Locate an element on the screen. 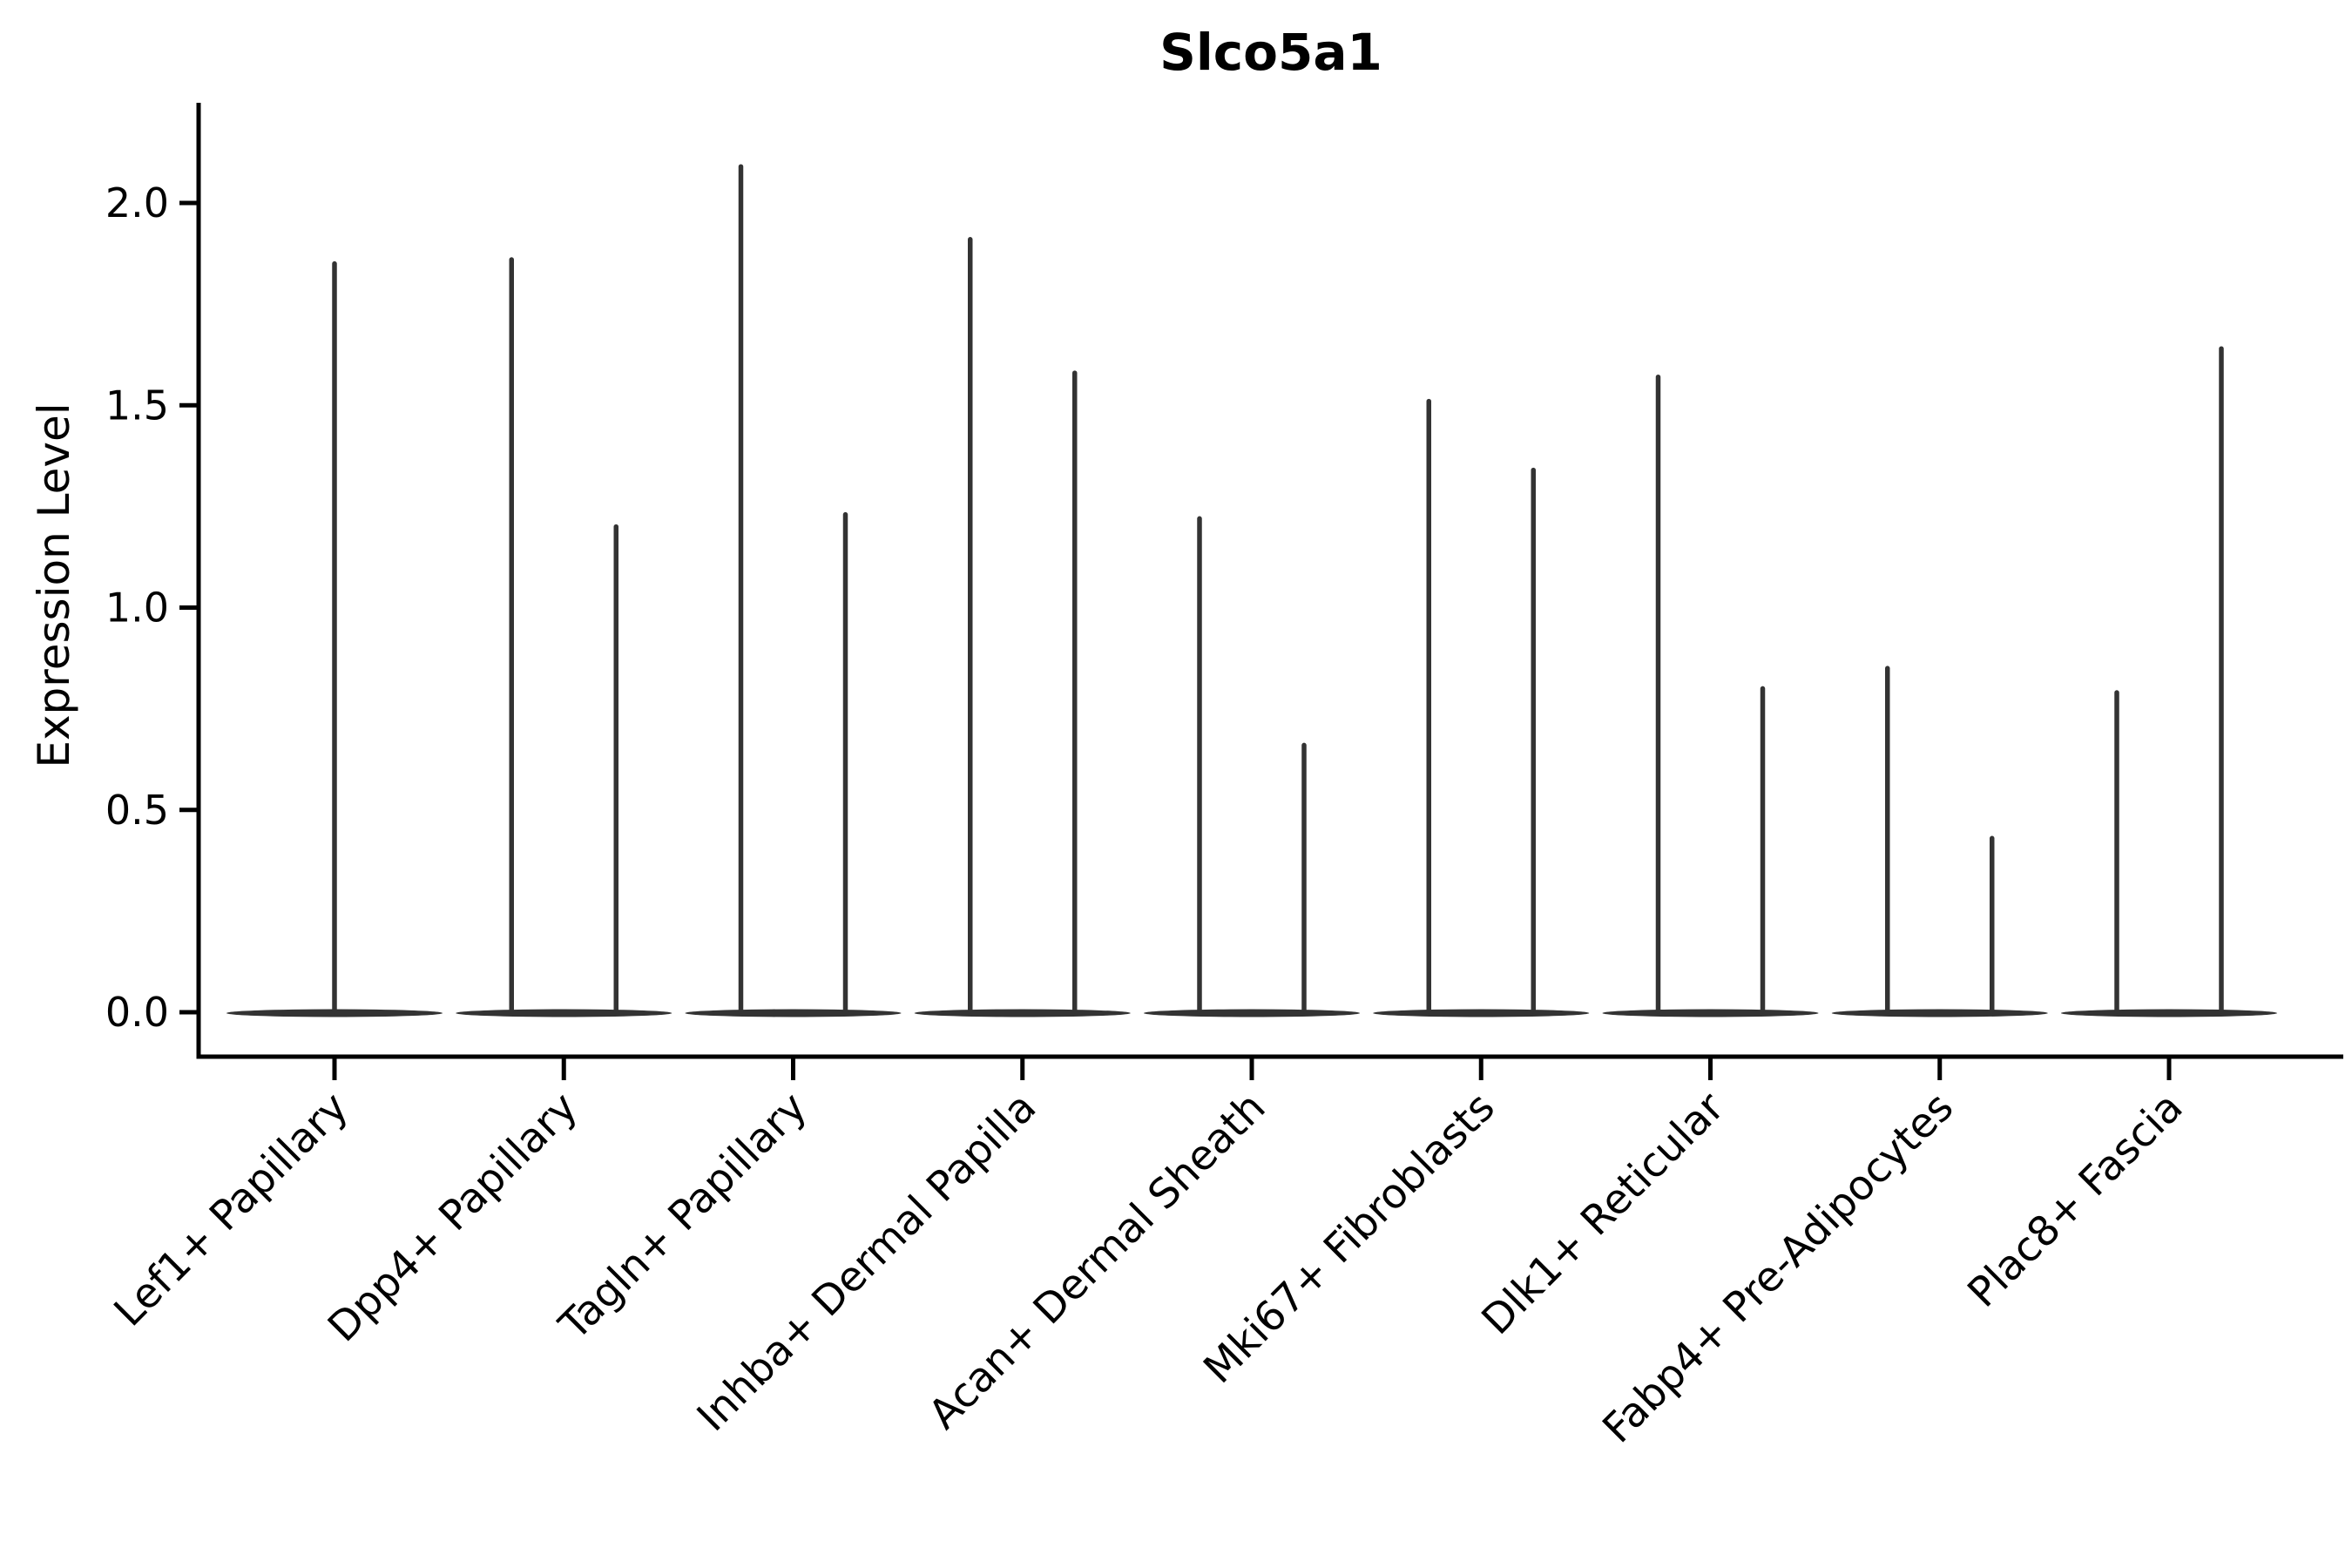 This screenshot has height=1568, width=2352. x-tick-label: Tagln+ Papillary is located at coordinates (683, 1217).